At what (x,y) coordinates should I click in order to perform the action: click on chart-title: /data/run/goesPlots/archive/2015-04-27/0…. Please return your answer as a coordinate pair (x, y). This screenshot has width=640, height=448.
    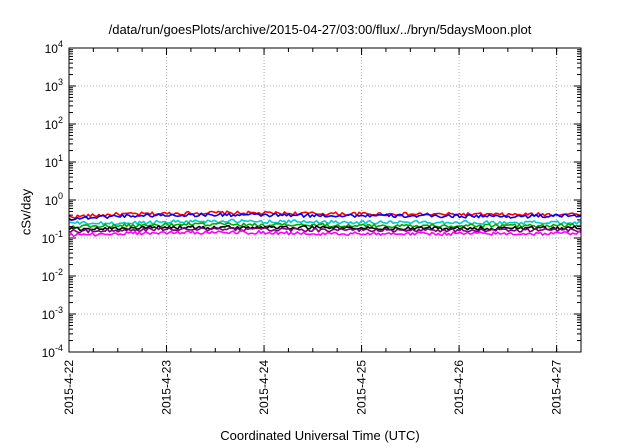
    Looking at the image, I should click on (320, 29).